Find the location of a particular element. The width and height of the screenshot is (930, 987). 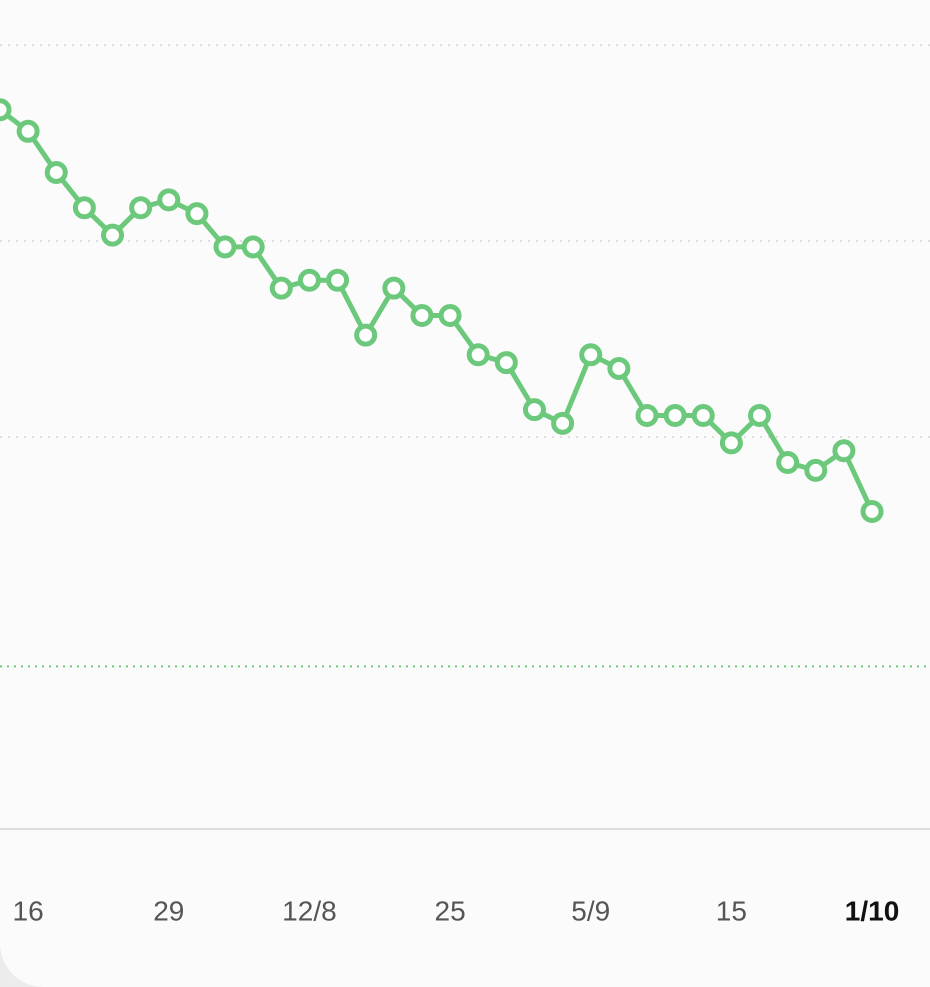

x-tick-label: 25 is located at coordinates (450, 910).